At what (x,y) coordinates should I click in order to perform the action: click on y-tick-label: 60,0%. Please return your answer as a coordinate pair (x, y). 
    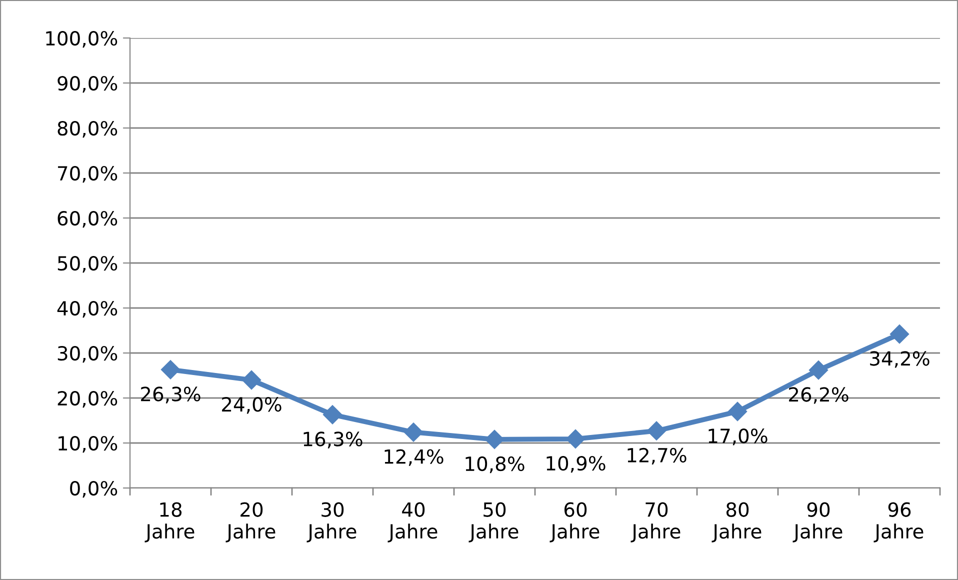
    Looking at the image, I should click on (88, 219).